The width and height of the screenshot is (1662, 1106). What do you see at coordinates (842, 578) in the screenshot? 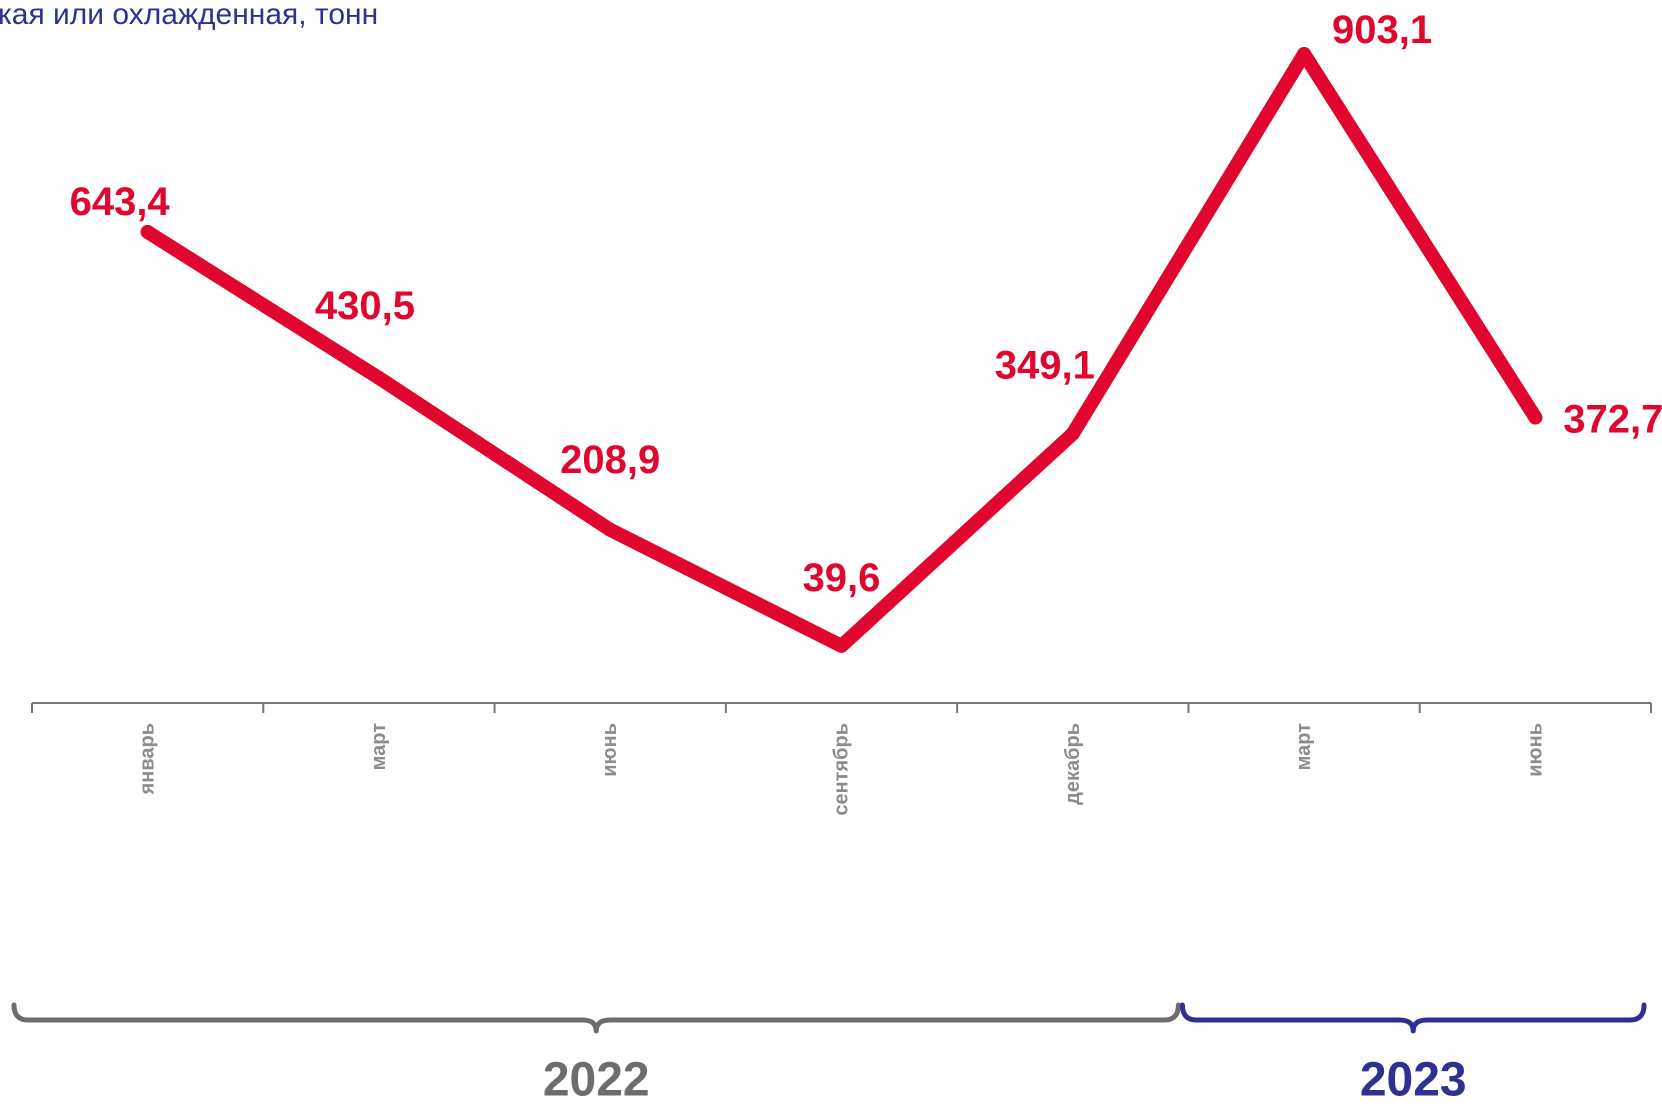
I see `data-label: 39,6` at bounding box center [842, 578].